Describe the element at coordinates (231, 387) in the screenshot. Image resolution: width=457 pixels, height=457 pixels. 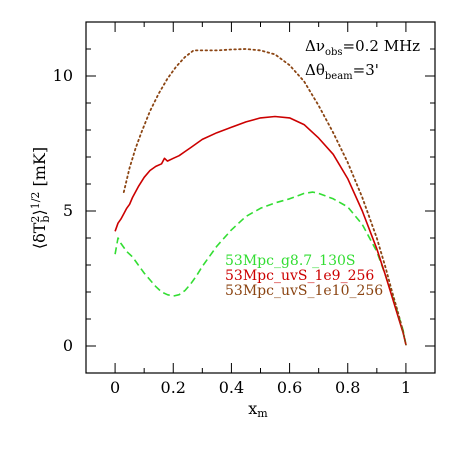
I see `x-tick-label: 0.4` at that location.